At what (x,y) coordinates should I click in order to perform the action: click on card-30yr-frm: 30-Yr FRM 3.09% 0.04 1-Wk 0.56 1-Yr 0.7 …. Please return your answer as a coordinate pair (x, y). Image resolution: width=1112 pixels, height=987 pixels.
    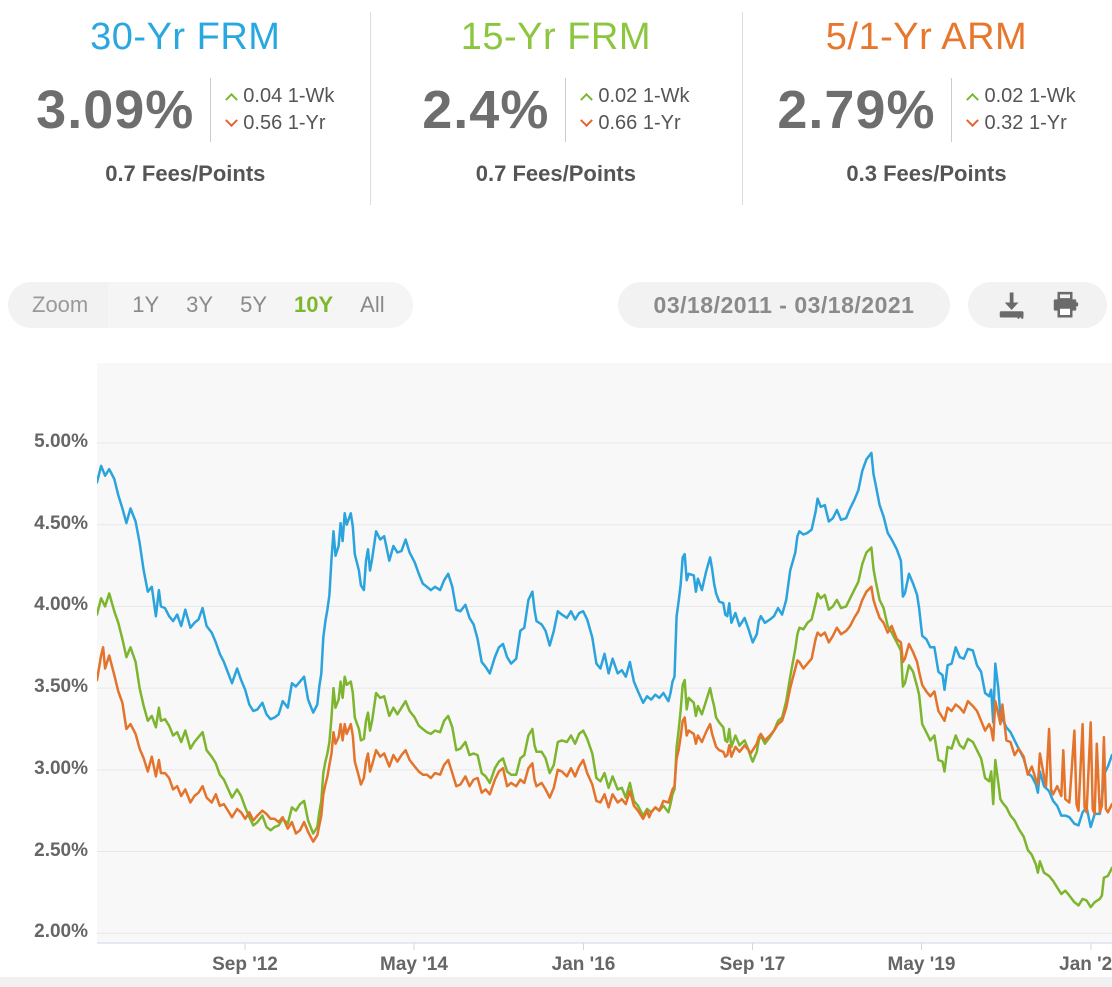
    Looking at the image, I should click on (185, 107).